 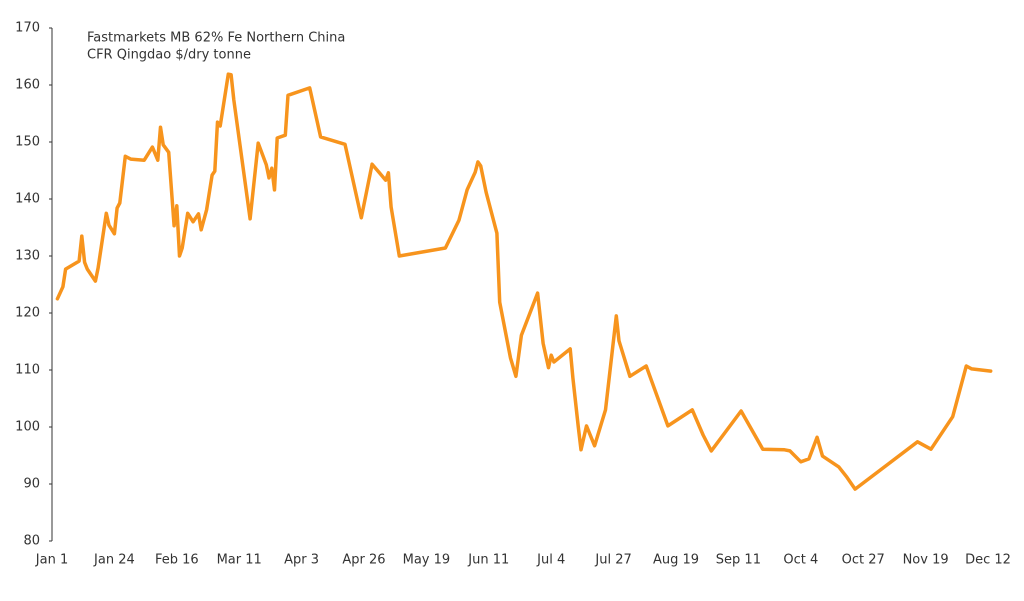 What do you see at coordinates (216, 38) in the screenshot?
I see `annotation: Fastmarkets MB 62% Fe Northern China` at bounding box center [216, 38].